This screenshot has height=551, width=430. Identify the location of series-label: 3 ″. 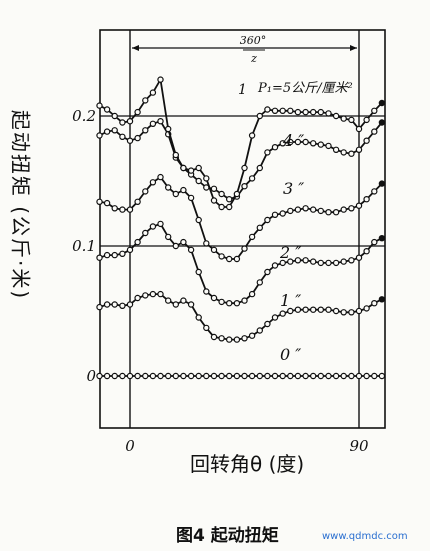
(293, 188).